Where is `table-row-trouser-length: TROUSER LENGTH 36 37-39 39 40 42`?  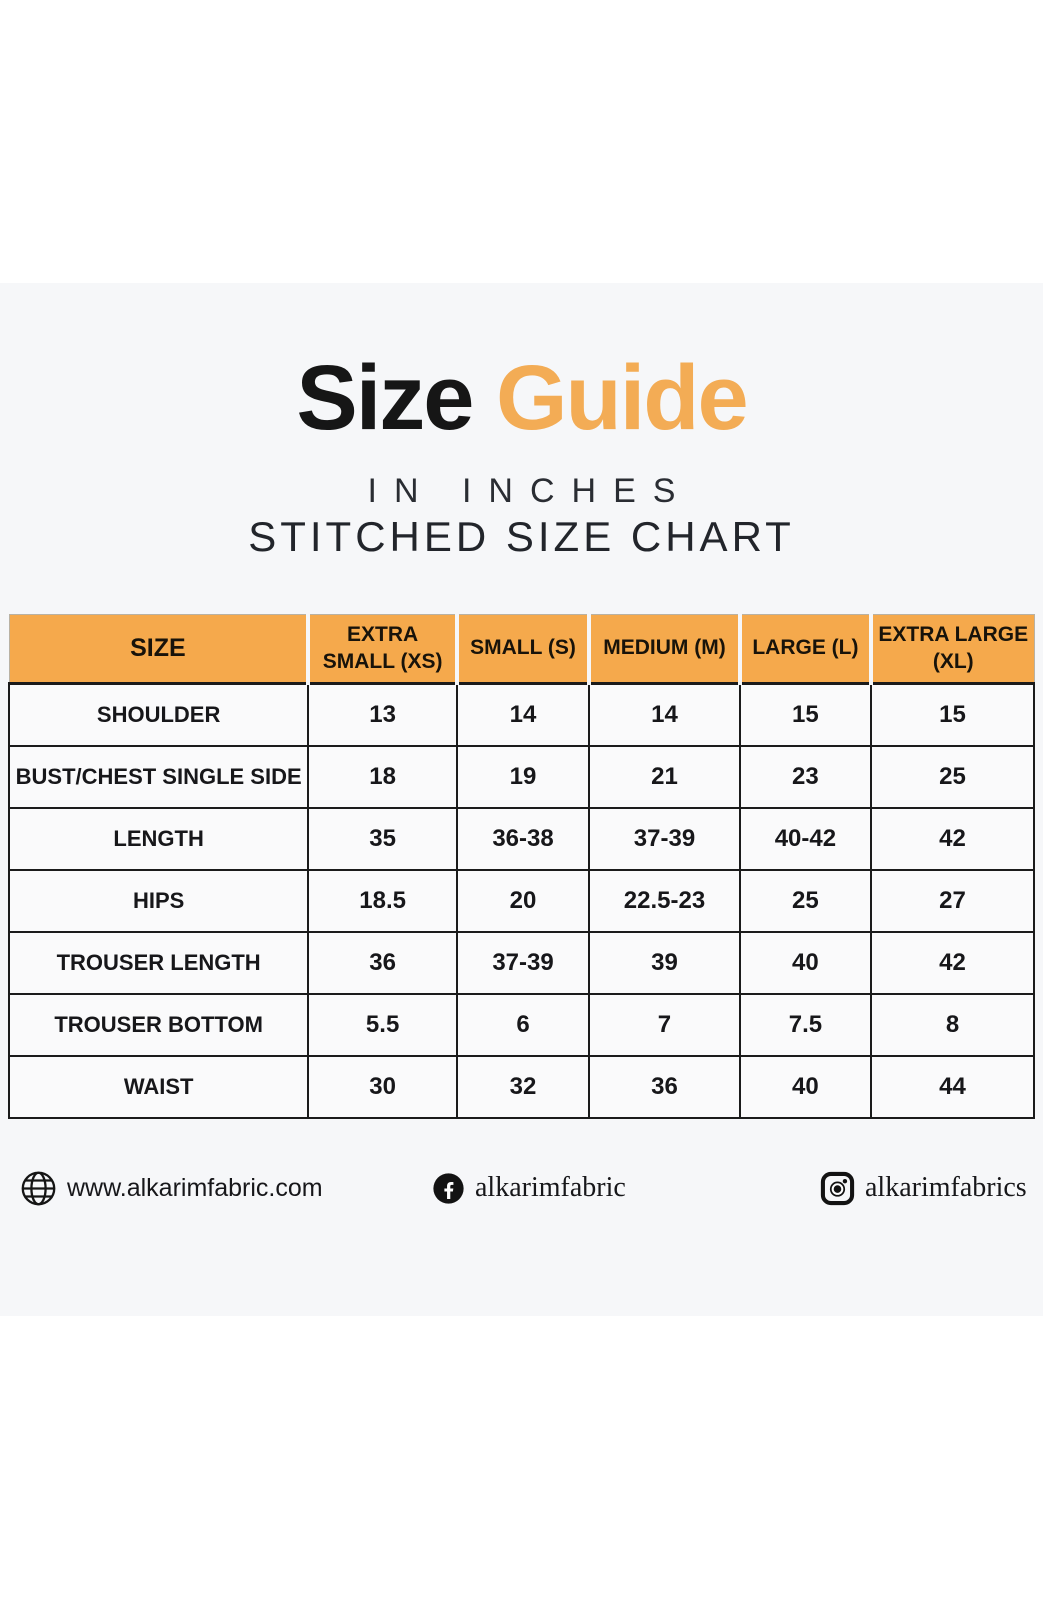
table-row-trouser-length: TROUSER LENGTH 36 37-39 39 40 42 is located at coordinates (521, 962).